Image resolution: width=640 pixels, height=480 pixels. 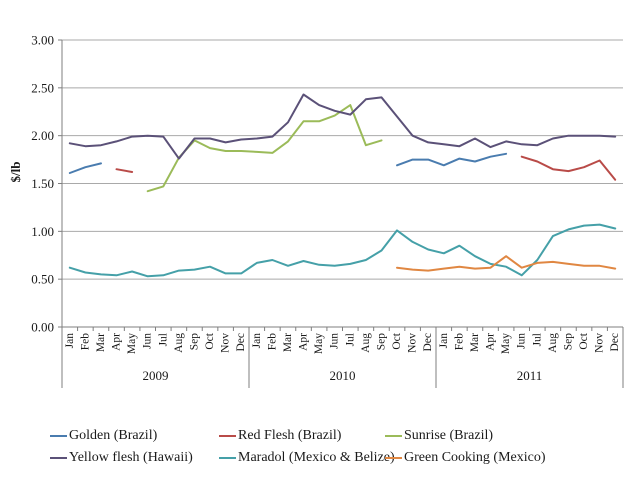 I want to click on legend-item: Green Cooking (Mexico), so click(x=497, y=458).